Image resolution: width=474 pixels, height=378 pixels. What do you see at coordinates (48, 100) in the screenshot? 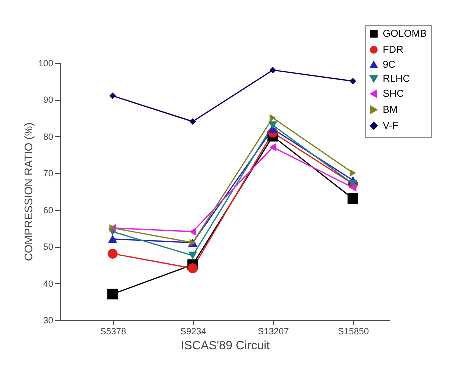
I see `y-tick-label: 90` at bounding box center [48, 100].